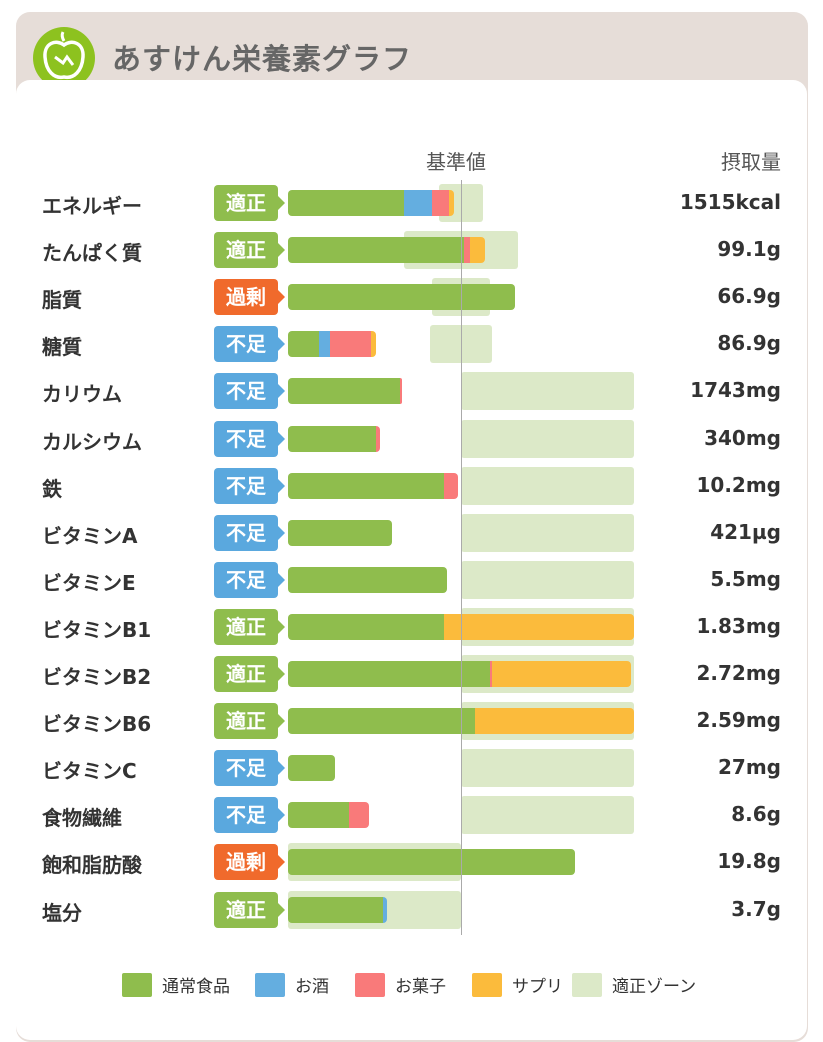 The width and height of the screenshot is (823, 1042). I want to click on legend-item-normal: 通常食品, so click(176, 984).